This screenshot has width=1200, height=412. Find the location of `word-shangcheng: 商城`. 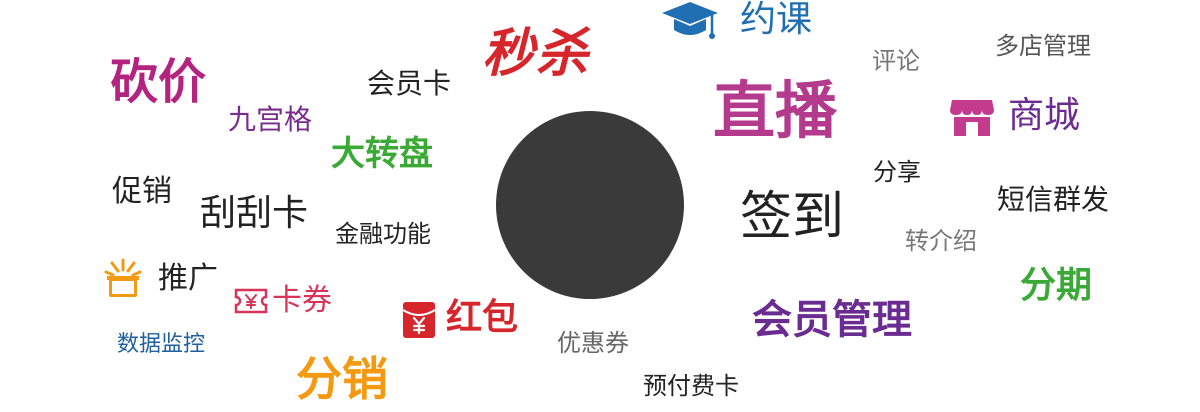

word-shangcheng: 商城 is located at coordinates (1044, 115).